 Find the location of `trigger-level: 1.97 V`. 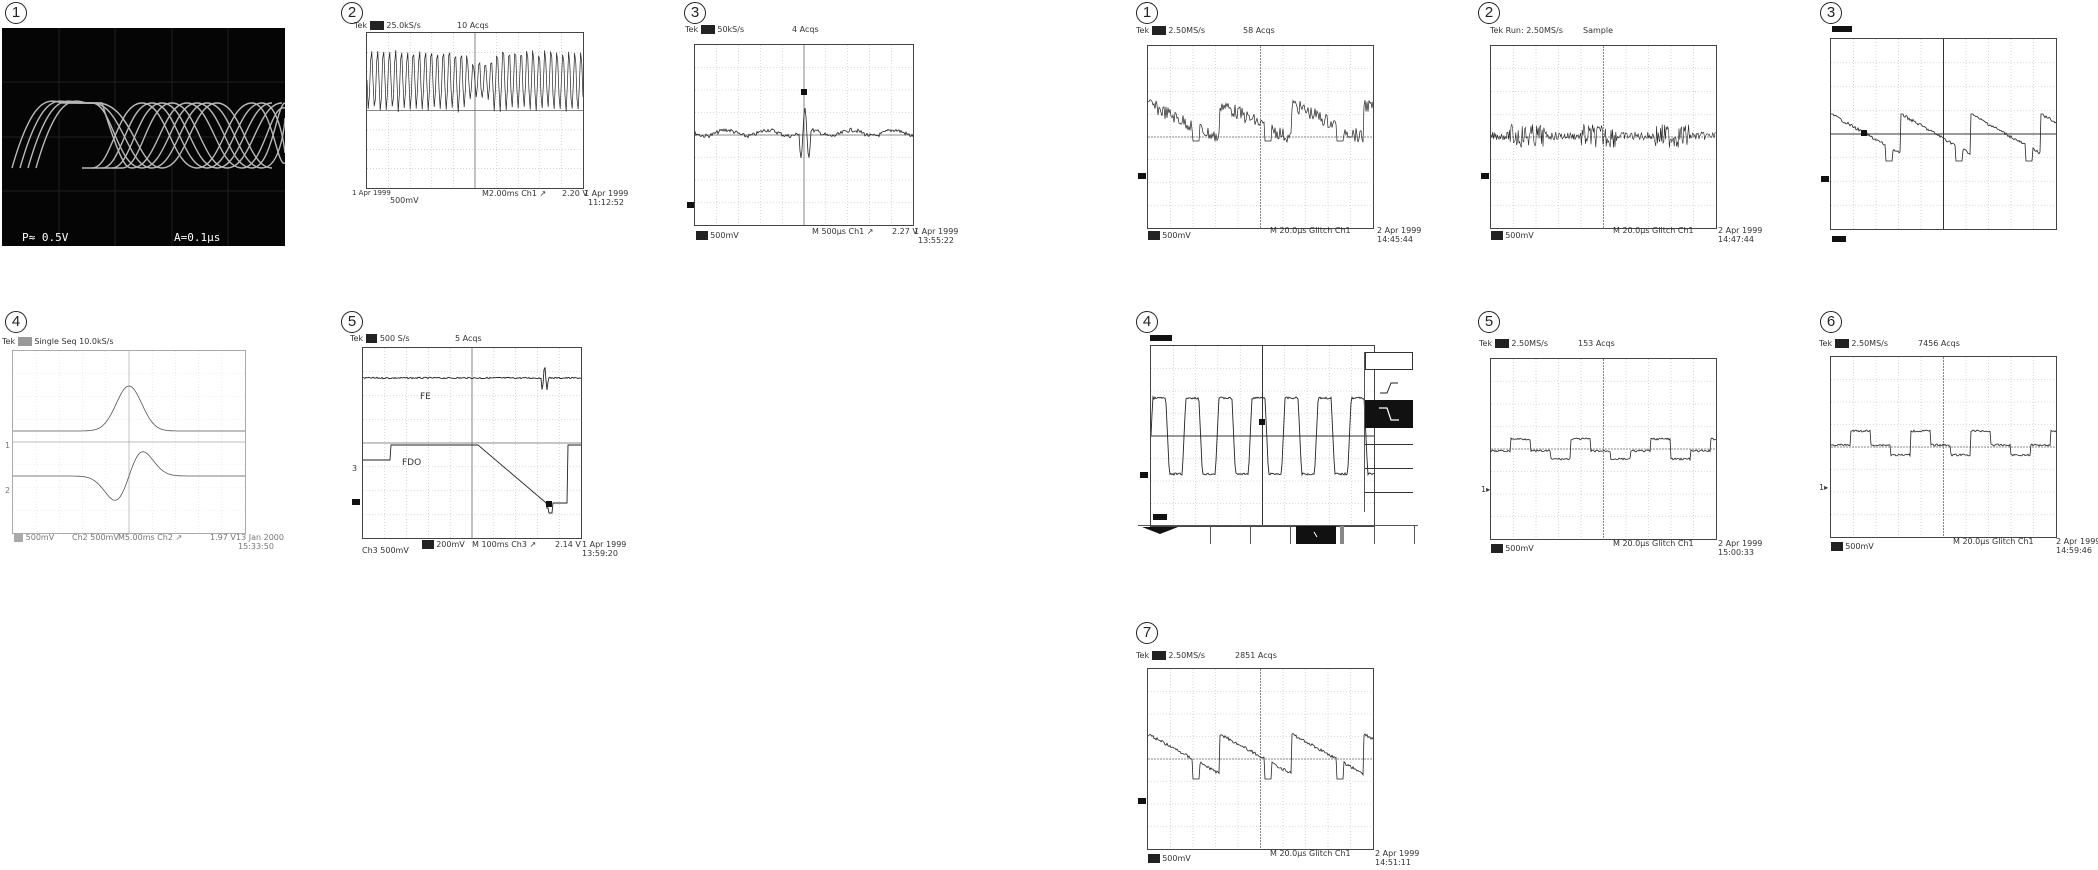

trigger-level: 1.97 V is located at coordinates (223, 537).